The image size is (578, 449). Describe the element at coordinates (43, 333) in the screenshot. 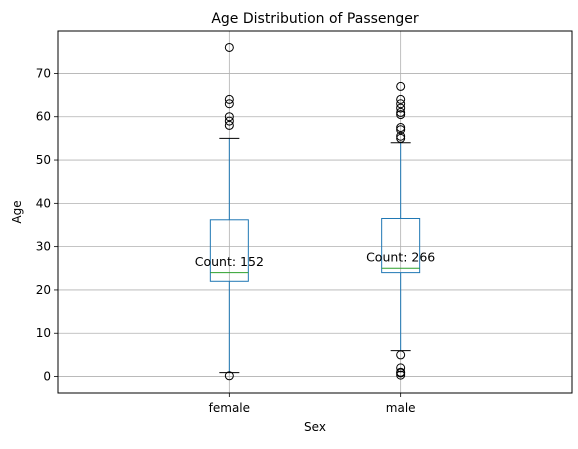

I see `y-tick-label: 10` at that location.